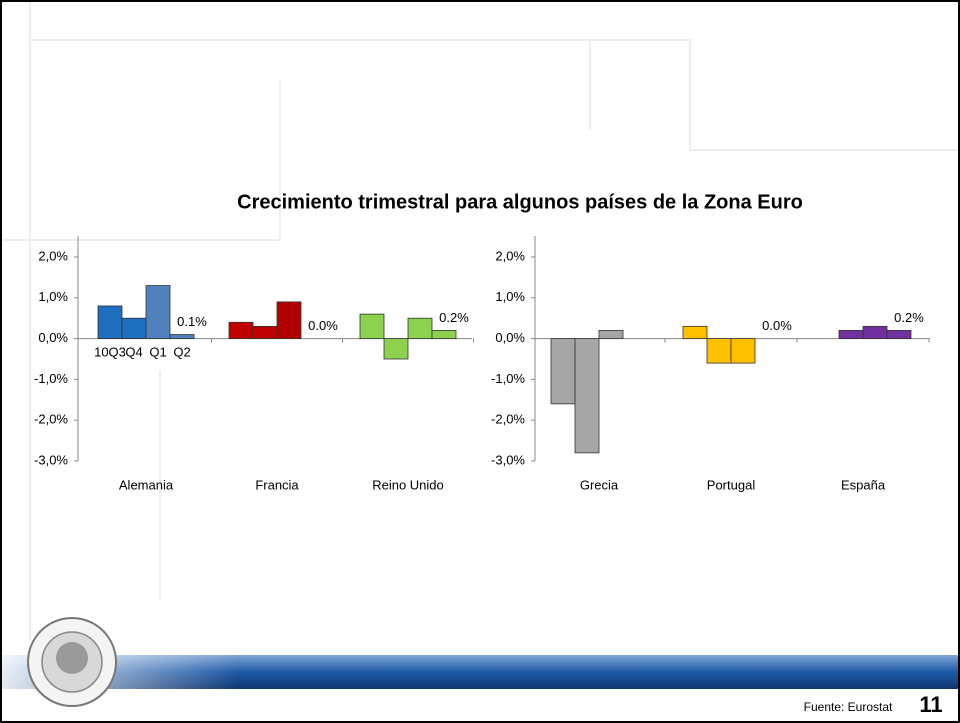  Describe the element at coordinates (110, 351) in the screenshot. I see `quarter-label: 10Q3` at that location.